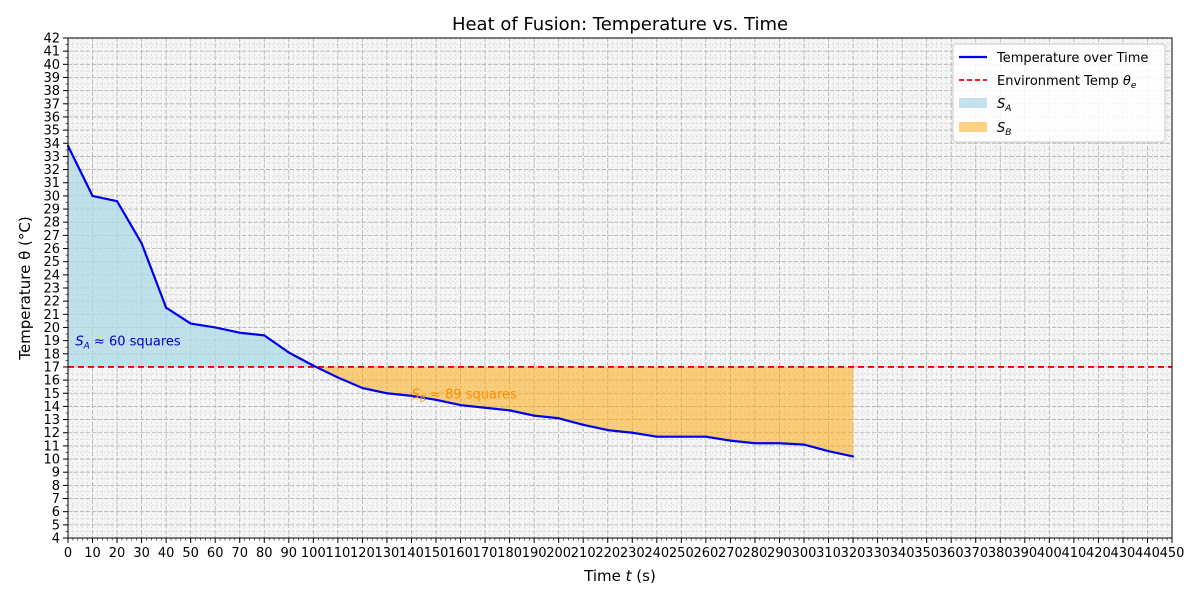  Describe the element at coordinates (902, 553) in the screenshot. I see `x-tick-label: 340` at that location.